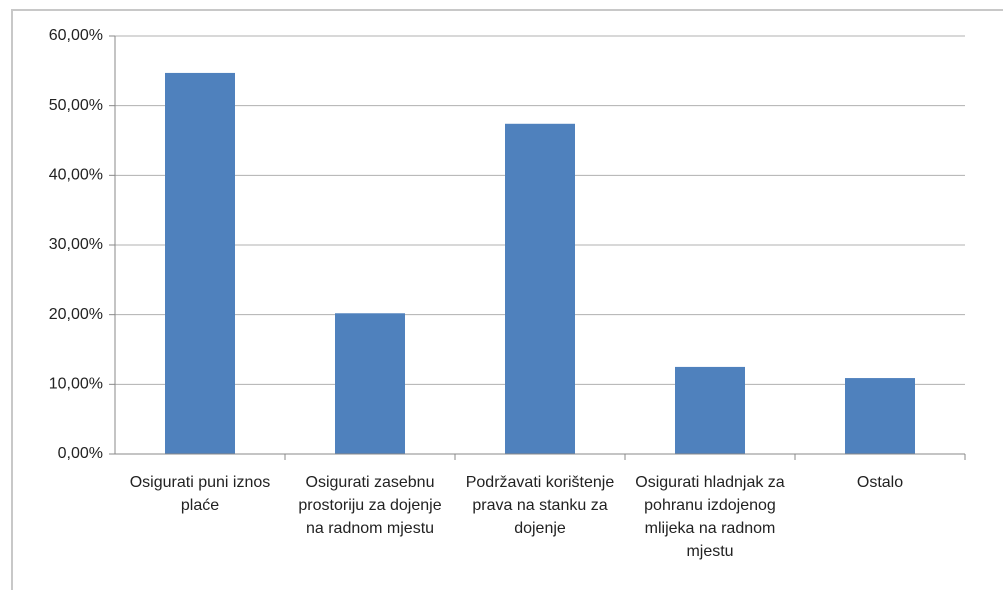  What do you see at coordinates (80, 453) in the screenshot?
I see `y-tick-label: 0,00%` at bounding box center [80, 453].